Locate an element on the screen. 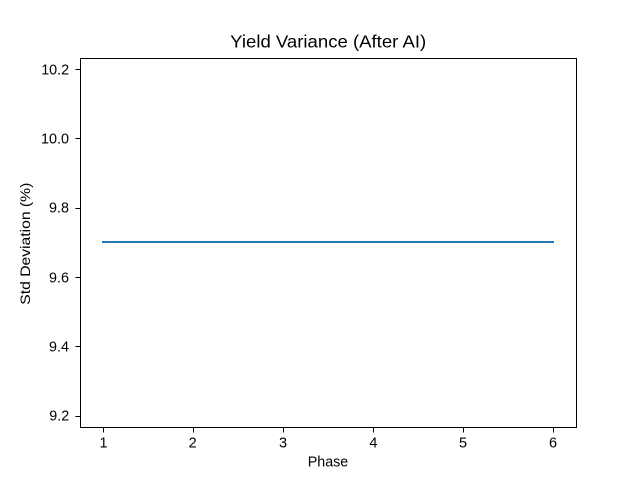 The width and height of the screenshot is (640, 480). svg-text: 10.2 is located at coordinates (55, 71).